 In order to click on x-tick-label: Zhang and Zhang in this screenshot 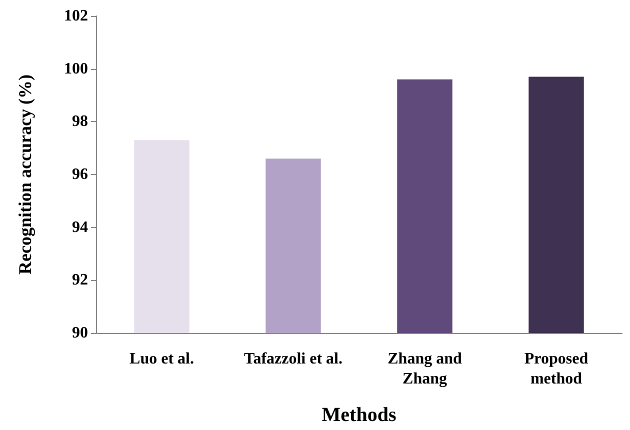, I will do `click(425, 369)`.